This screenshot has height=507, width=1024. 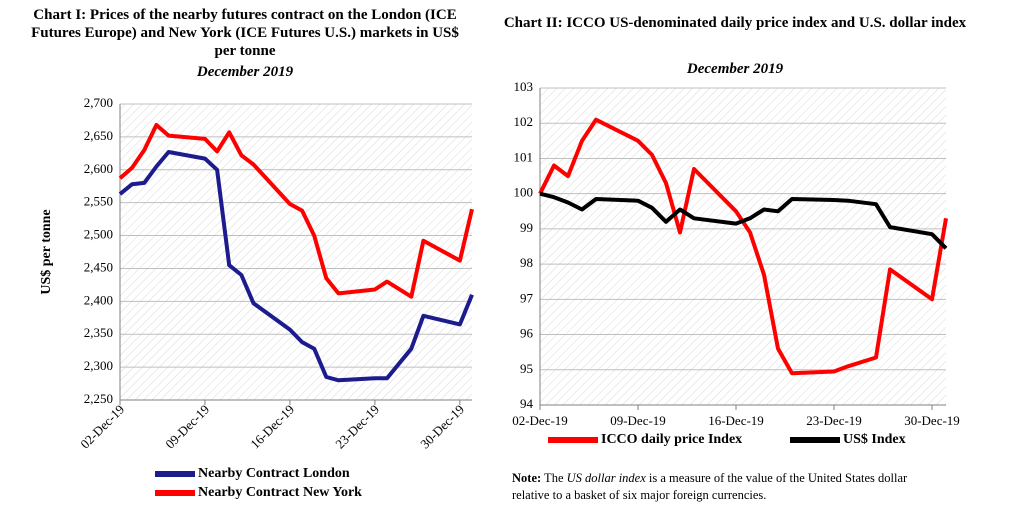 I want to click on y-tick-label: 98, so click(x=526, y=262).